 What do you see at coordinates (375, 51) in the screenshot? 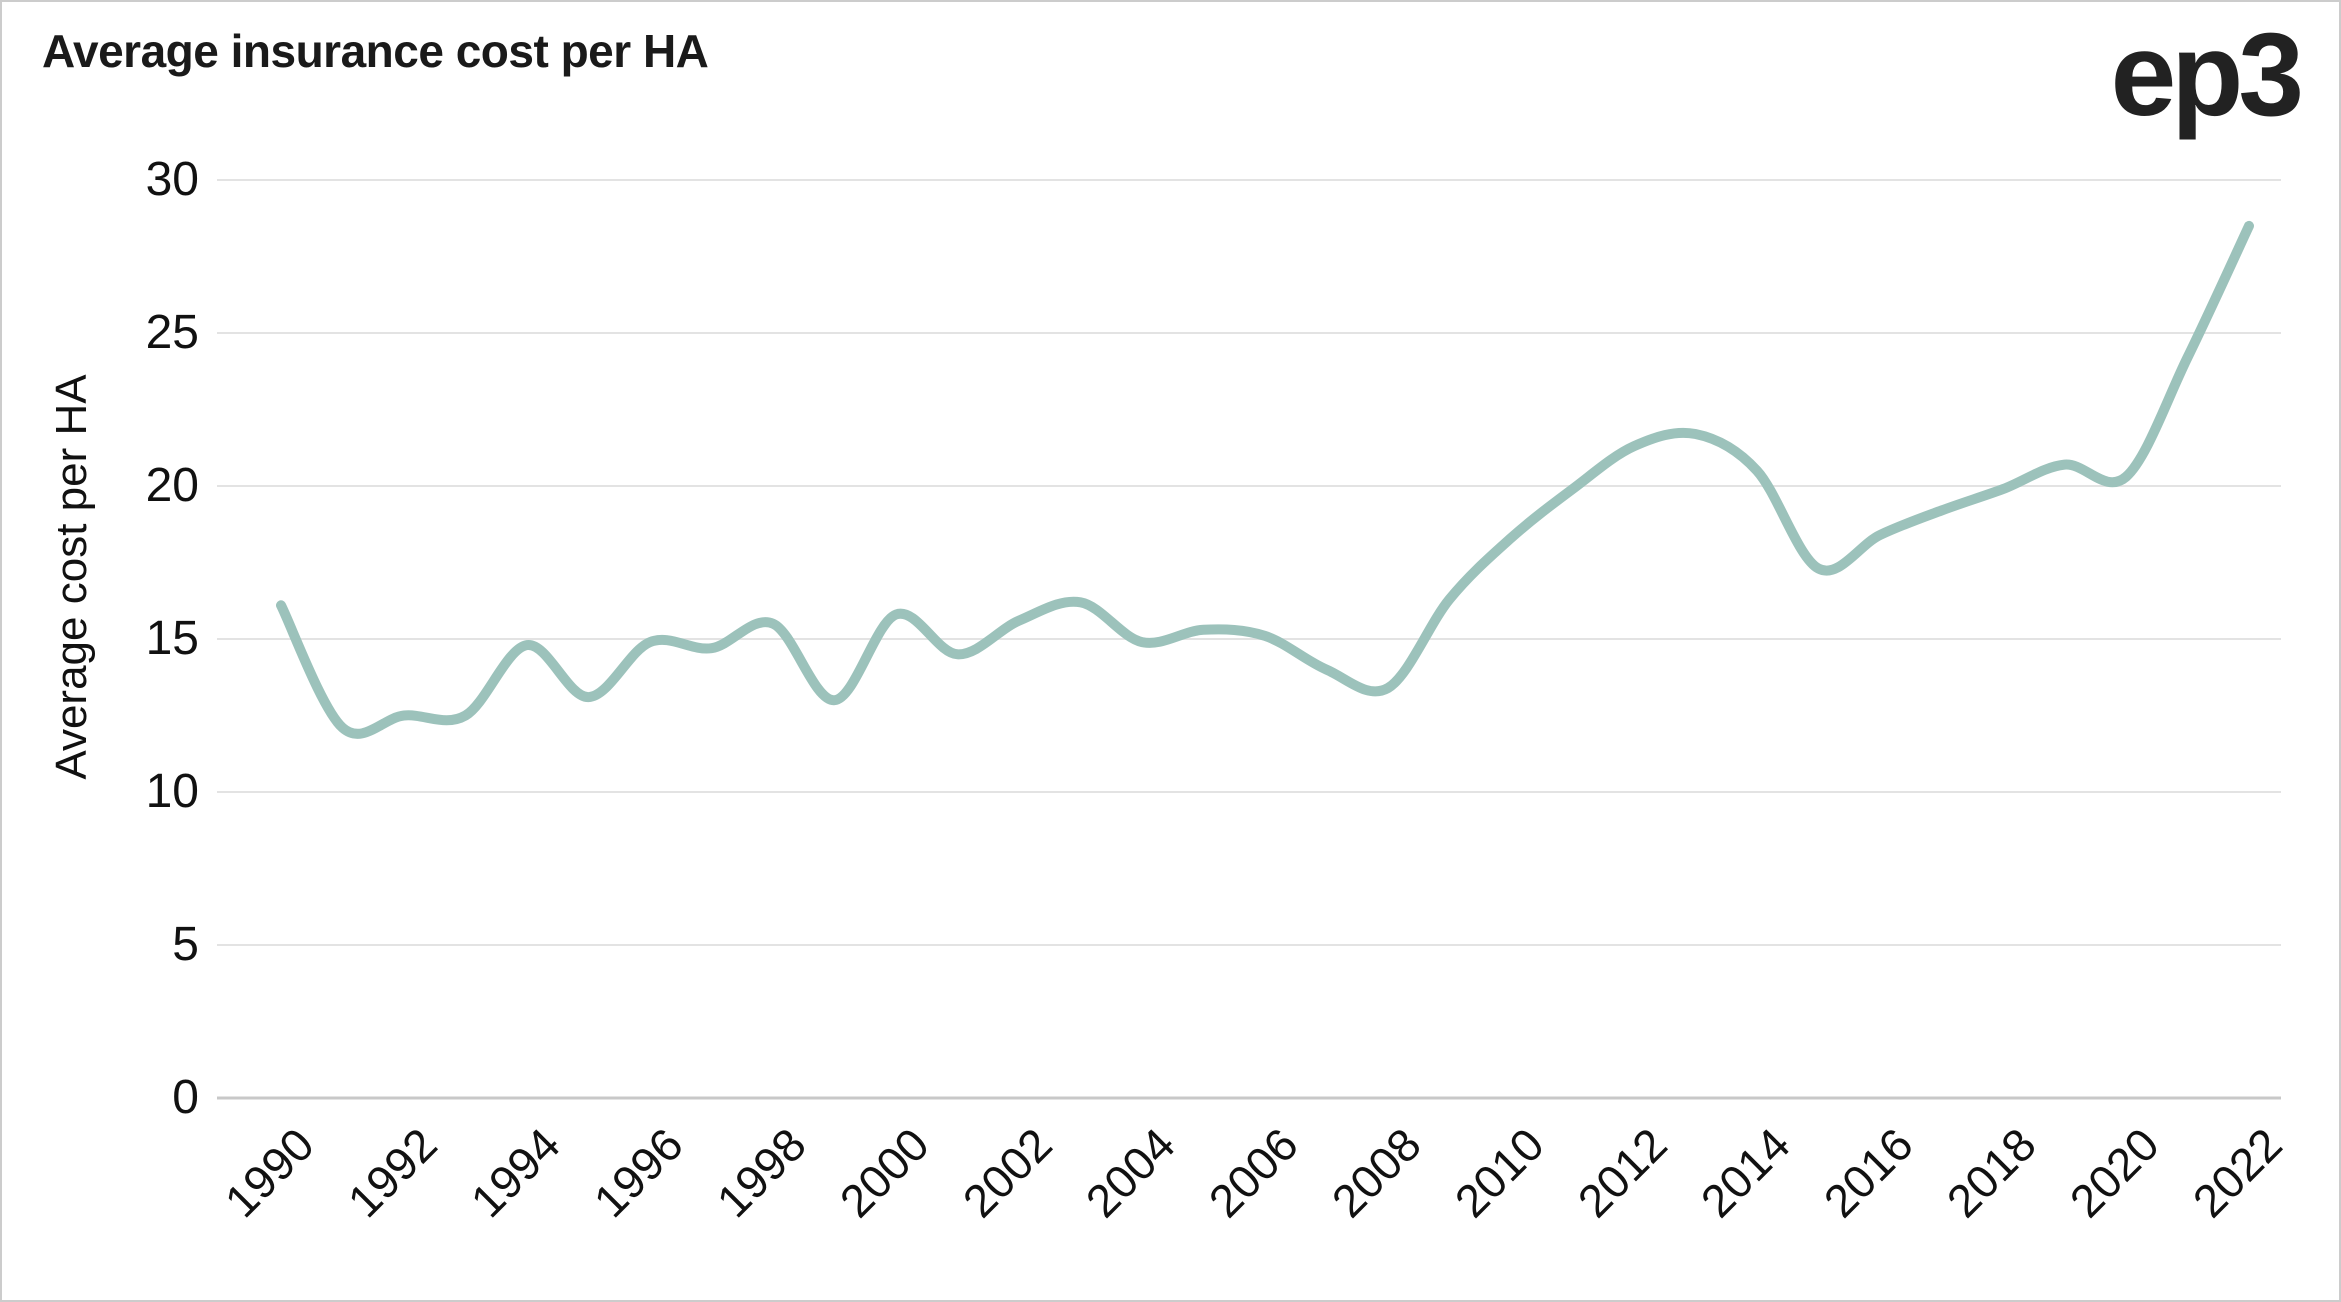
I see `chart-title: Average insurance cost per HA` at bounding box center [375, 51].